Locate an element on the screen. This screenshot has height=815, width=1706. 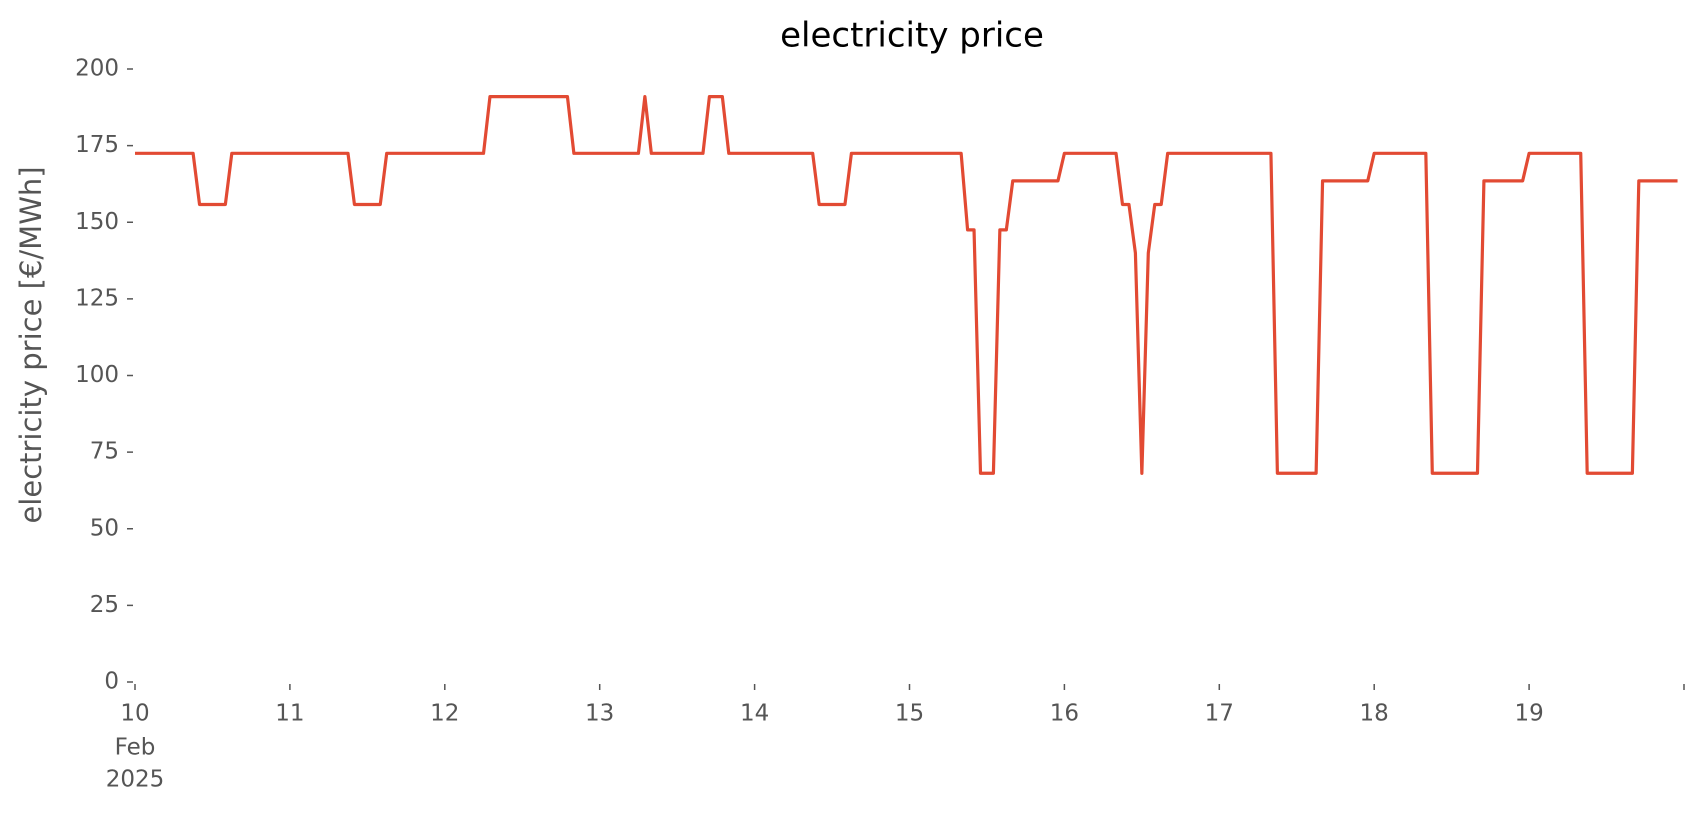
x-tick-label: 12 is located at coordinates (444, 714).